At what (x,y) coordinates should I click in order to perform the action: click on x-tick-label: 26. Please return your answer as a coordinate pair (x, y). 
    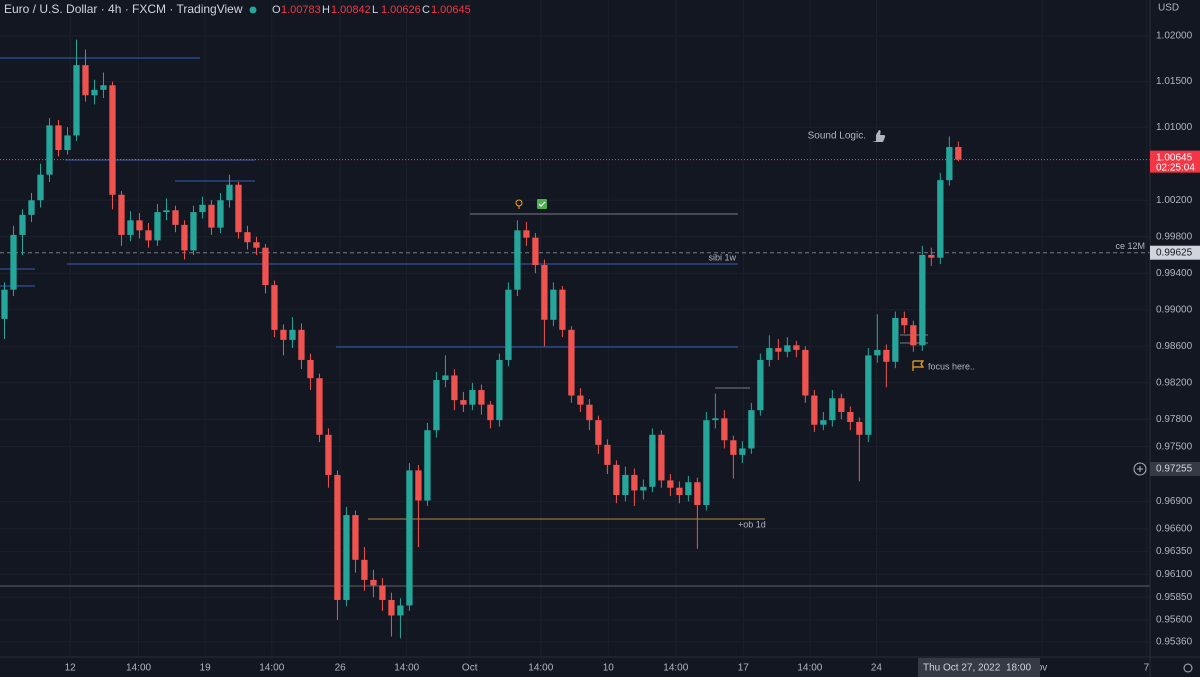
    Looking at the image, I should click on (341, 668).